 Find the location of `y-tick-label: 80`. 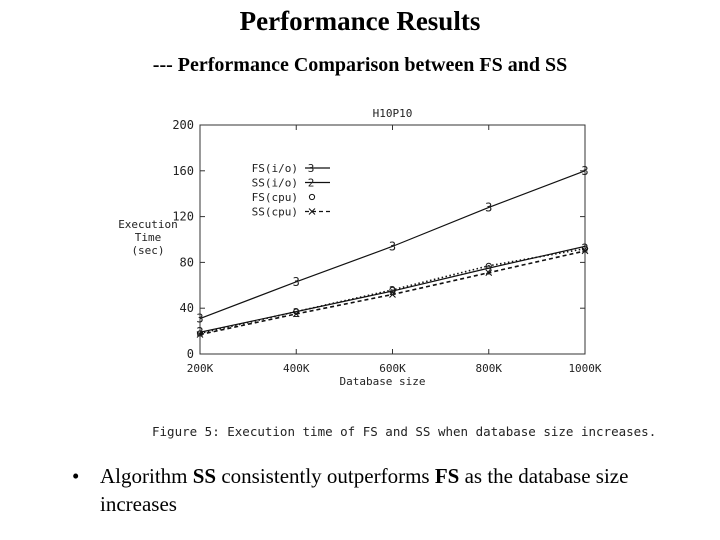

y-tick-label: 80 is located at coordinates (187, 262).